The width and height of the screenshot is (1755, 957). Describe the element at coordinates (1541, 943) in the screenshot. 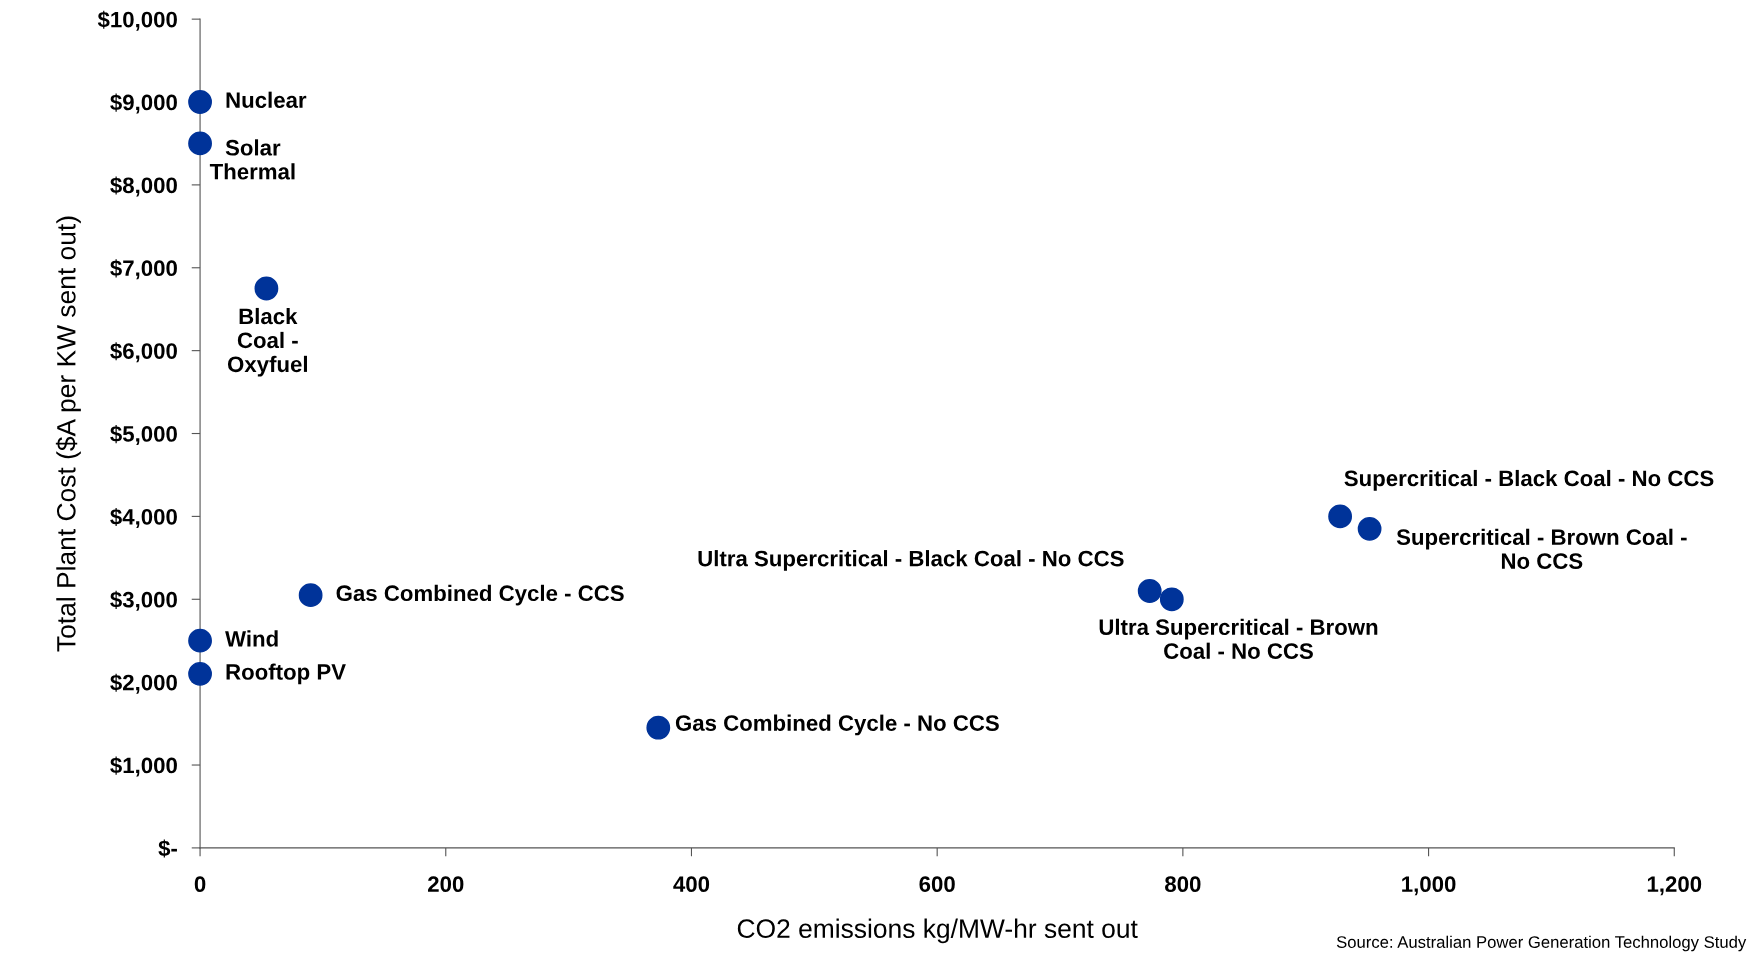

I see `source-note: Source: Australian Power Generation Technology Study` at that location.